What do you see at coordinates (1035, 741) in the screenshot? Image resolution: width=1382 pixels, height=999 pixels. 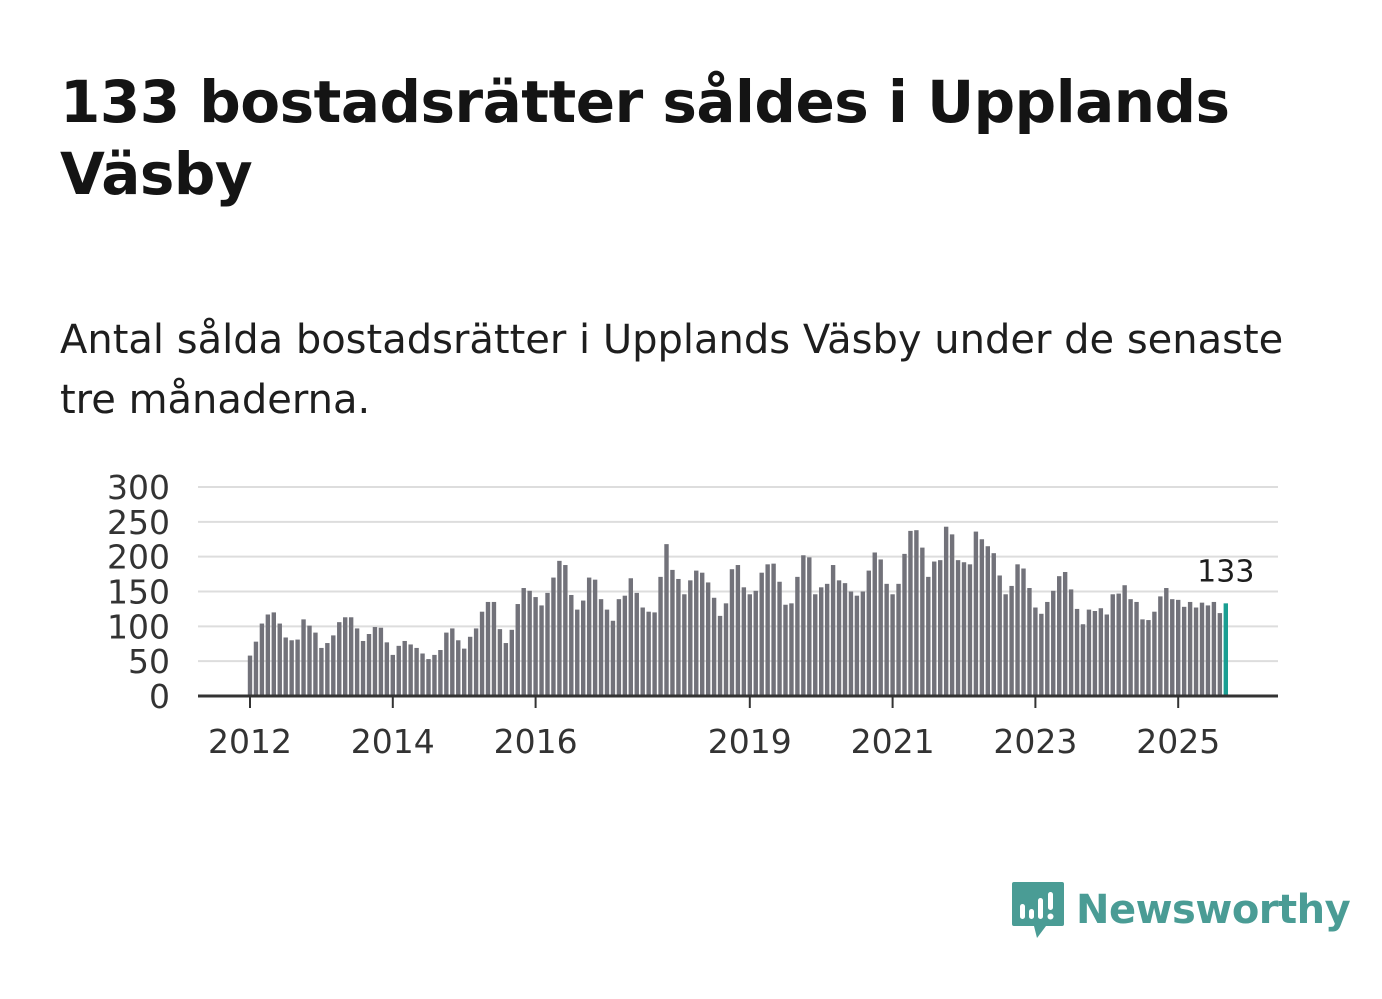 I see `x-tick-label-2023: 2023` at bounding box center [1035, 741].